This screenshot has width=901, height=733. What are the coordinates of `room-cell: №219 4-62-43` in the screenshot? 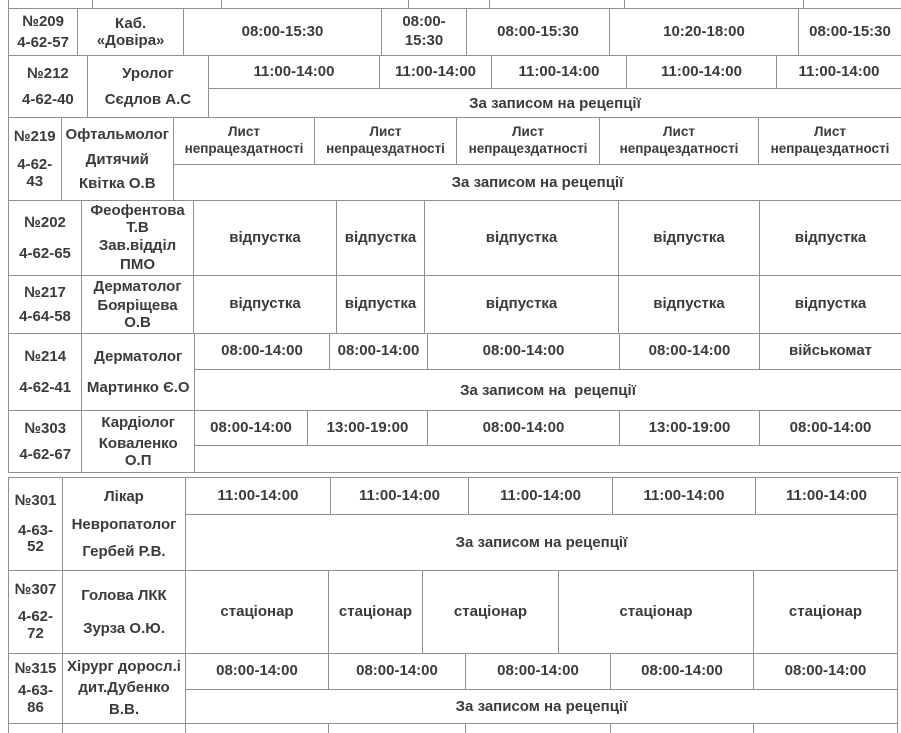 It's located at (34, 159).